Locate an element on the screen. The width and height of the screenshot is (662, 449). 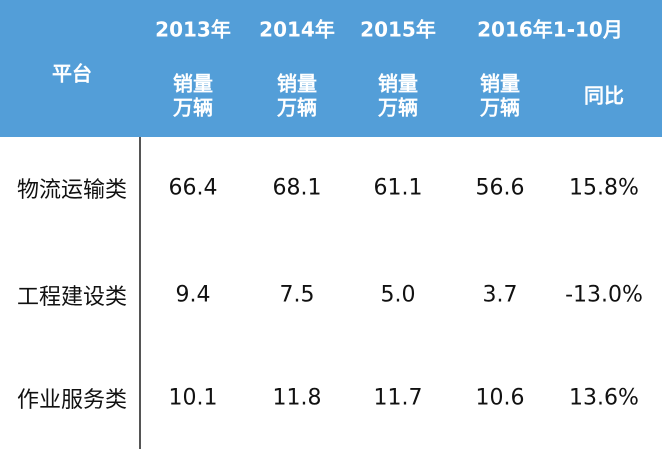
row-label: 工程建设类 is located at coordinates (72, 297).